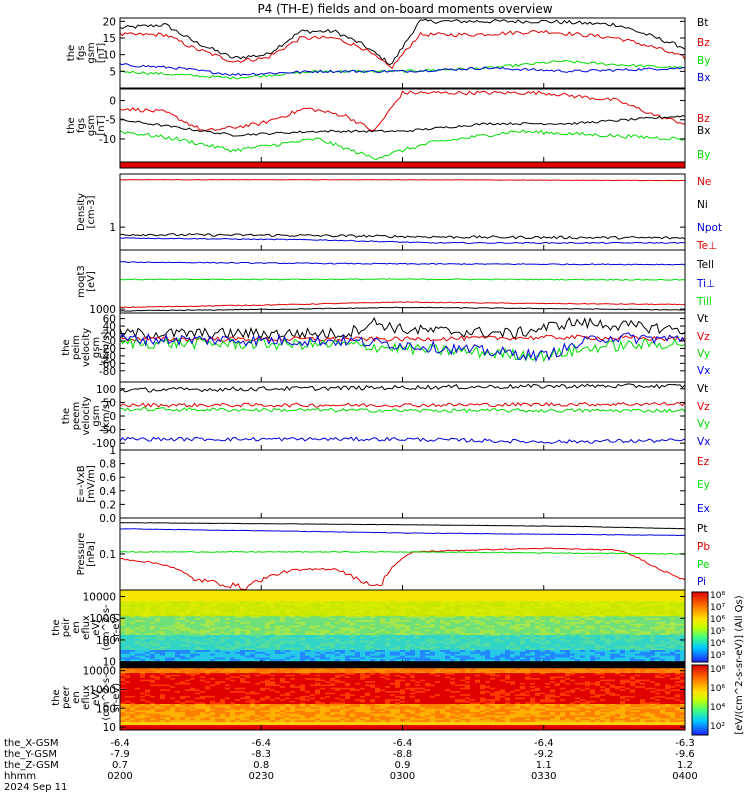 The height and width of the screenshot is (800, 750). What do you see at coordinates (709, 228) in the screenshot?
I see `legend-entry-Npot: Npot` at bounding box center [709, 228].